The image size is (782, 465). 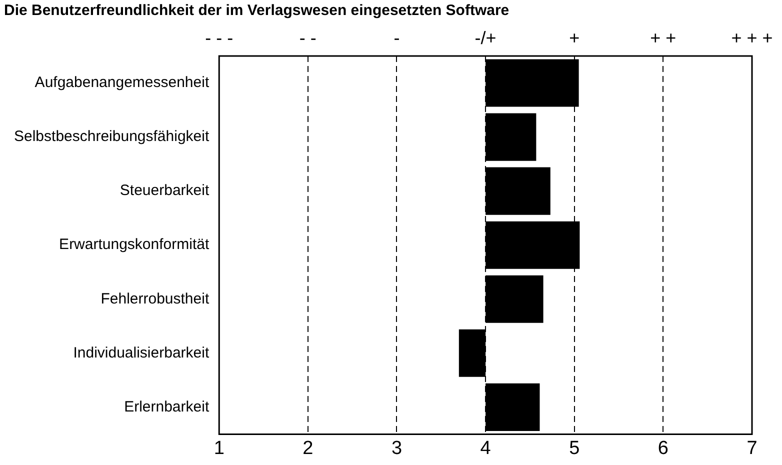 What do you see at coordinates (165, 191) in the screenshot?
I see `y-tick-label: Steuerbarkeit` at bounding box center [165, 191].